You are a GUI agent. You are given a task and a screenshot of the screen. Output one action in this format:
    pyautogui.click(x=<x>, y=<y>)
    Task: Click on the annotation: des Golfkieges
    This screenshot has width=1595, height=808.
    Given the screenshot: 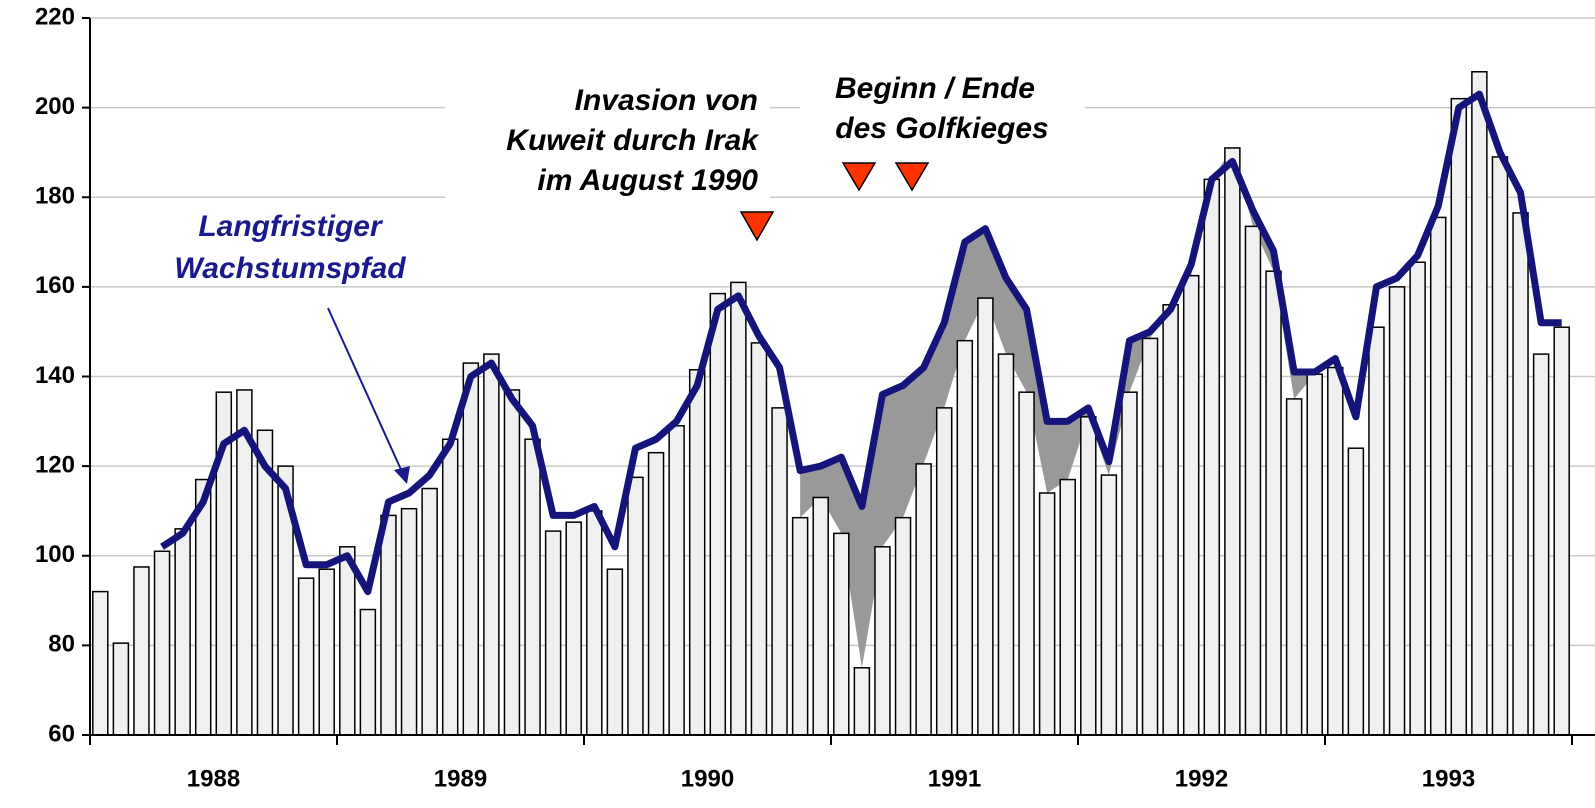 What is the action you would take?
    pyautogui.click(x=941, y=128)
    